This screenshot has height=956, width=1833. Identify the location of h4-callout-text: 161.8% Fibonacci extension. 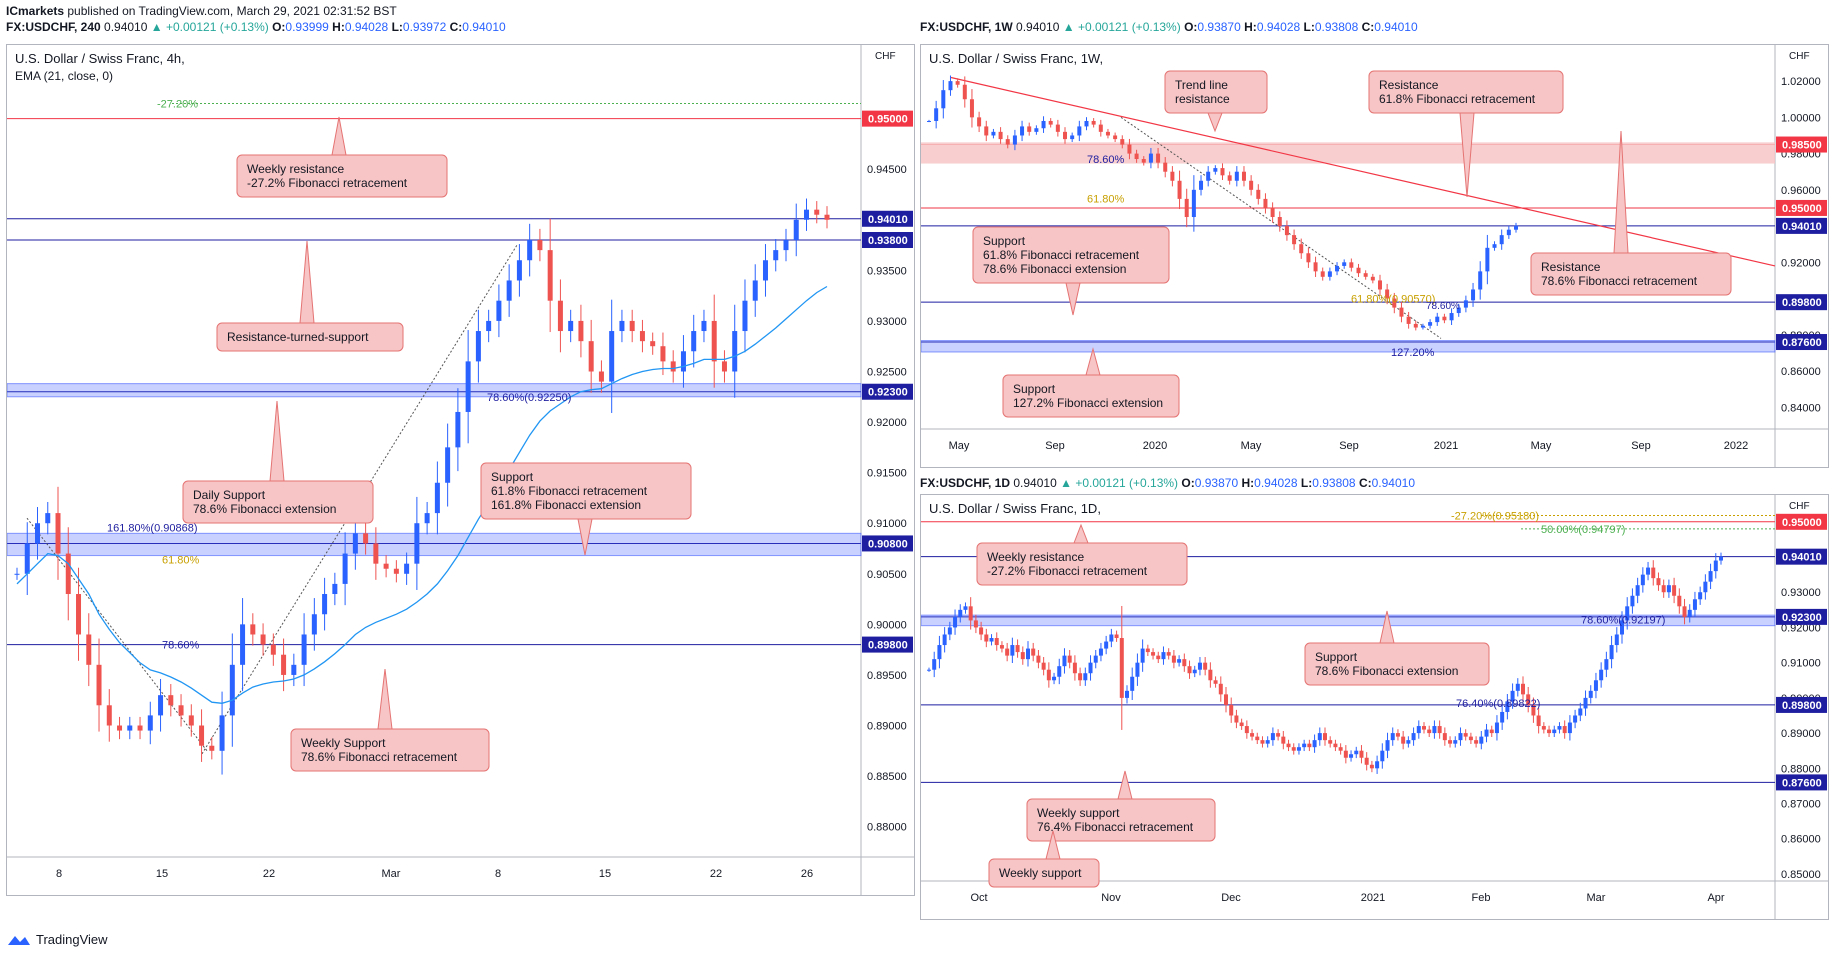
(566, 505).